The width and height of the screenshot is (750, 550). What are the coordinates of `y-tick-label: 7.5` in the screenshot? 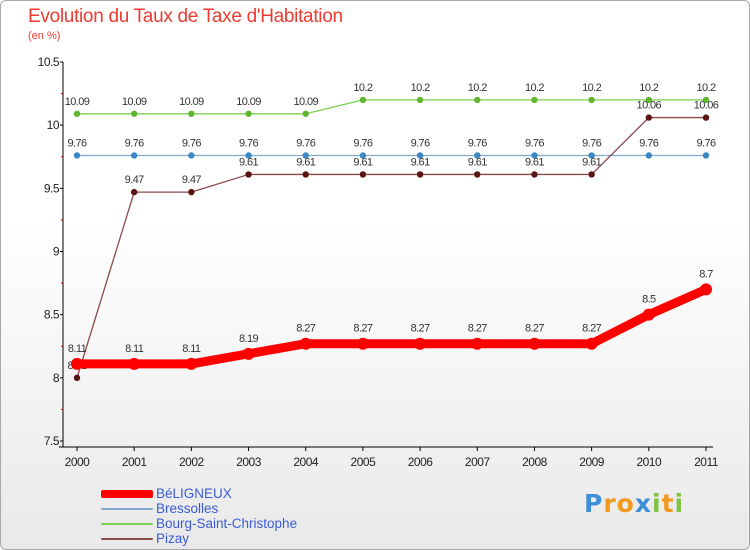 It's located at (52, 441).